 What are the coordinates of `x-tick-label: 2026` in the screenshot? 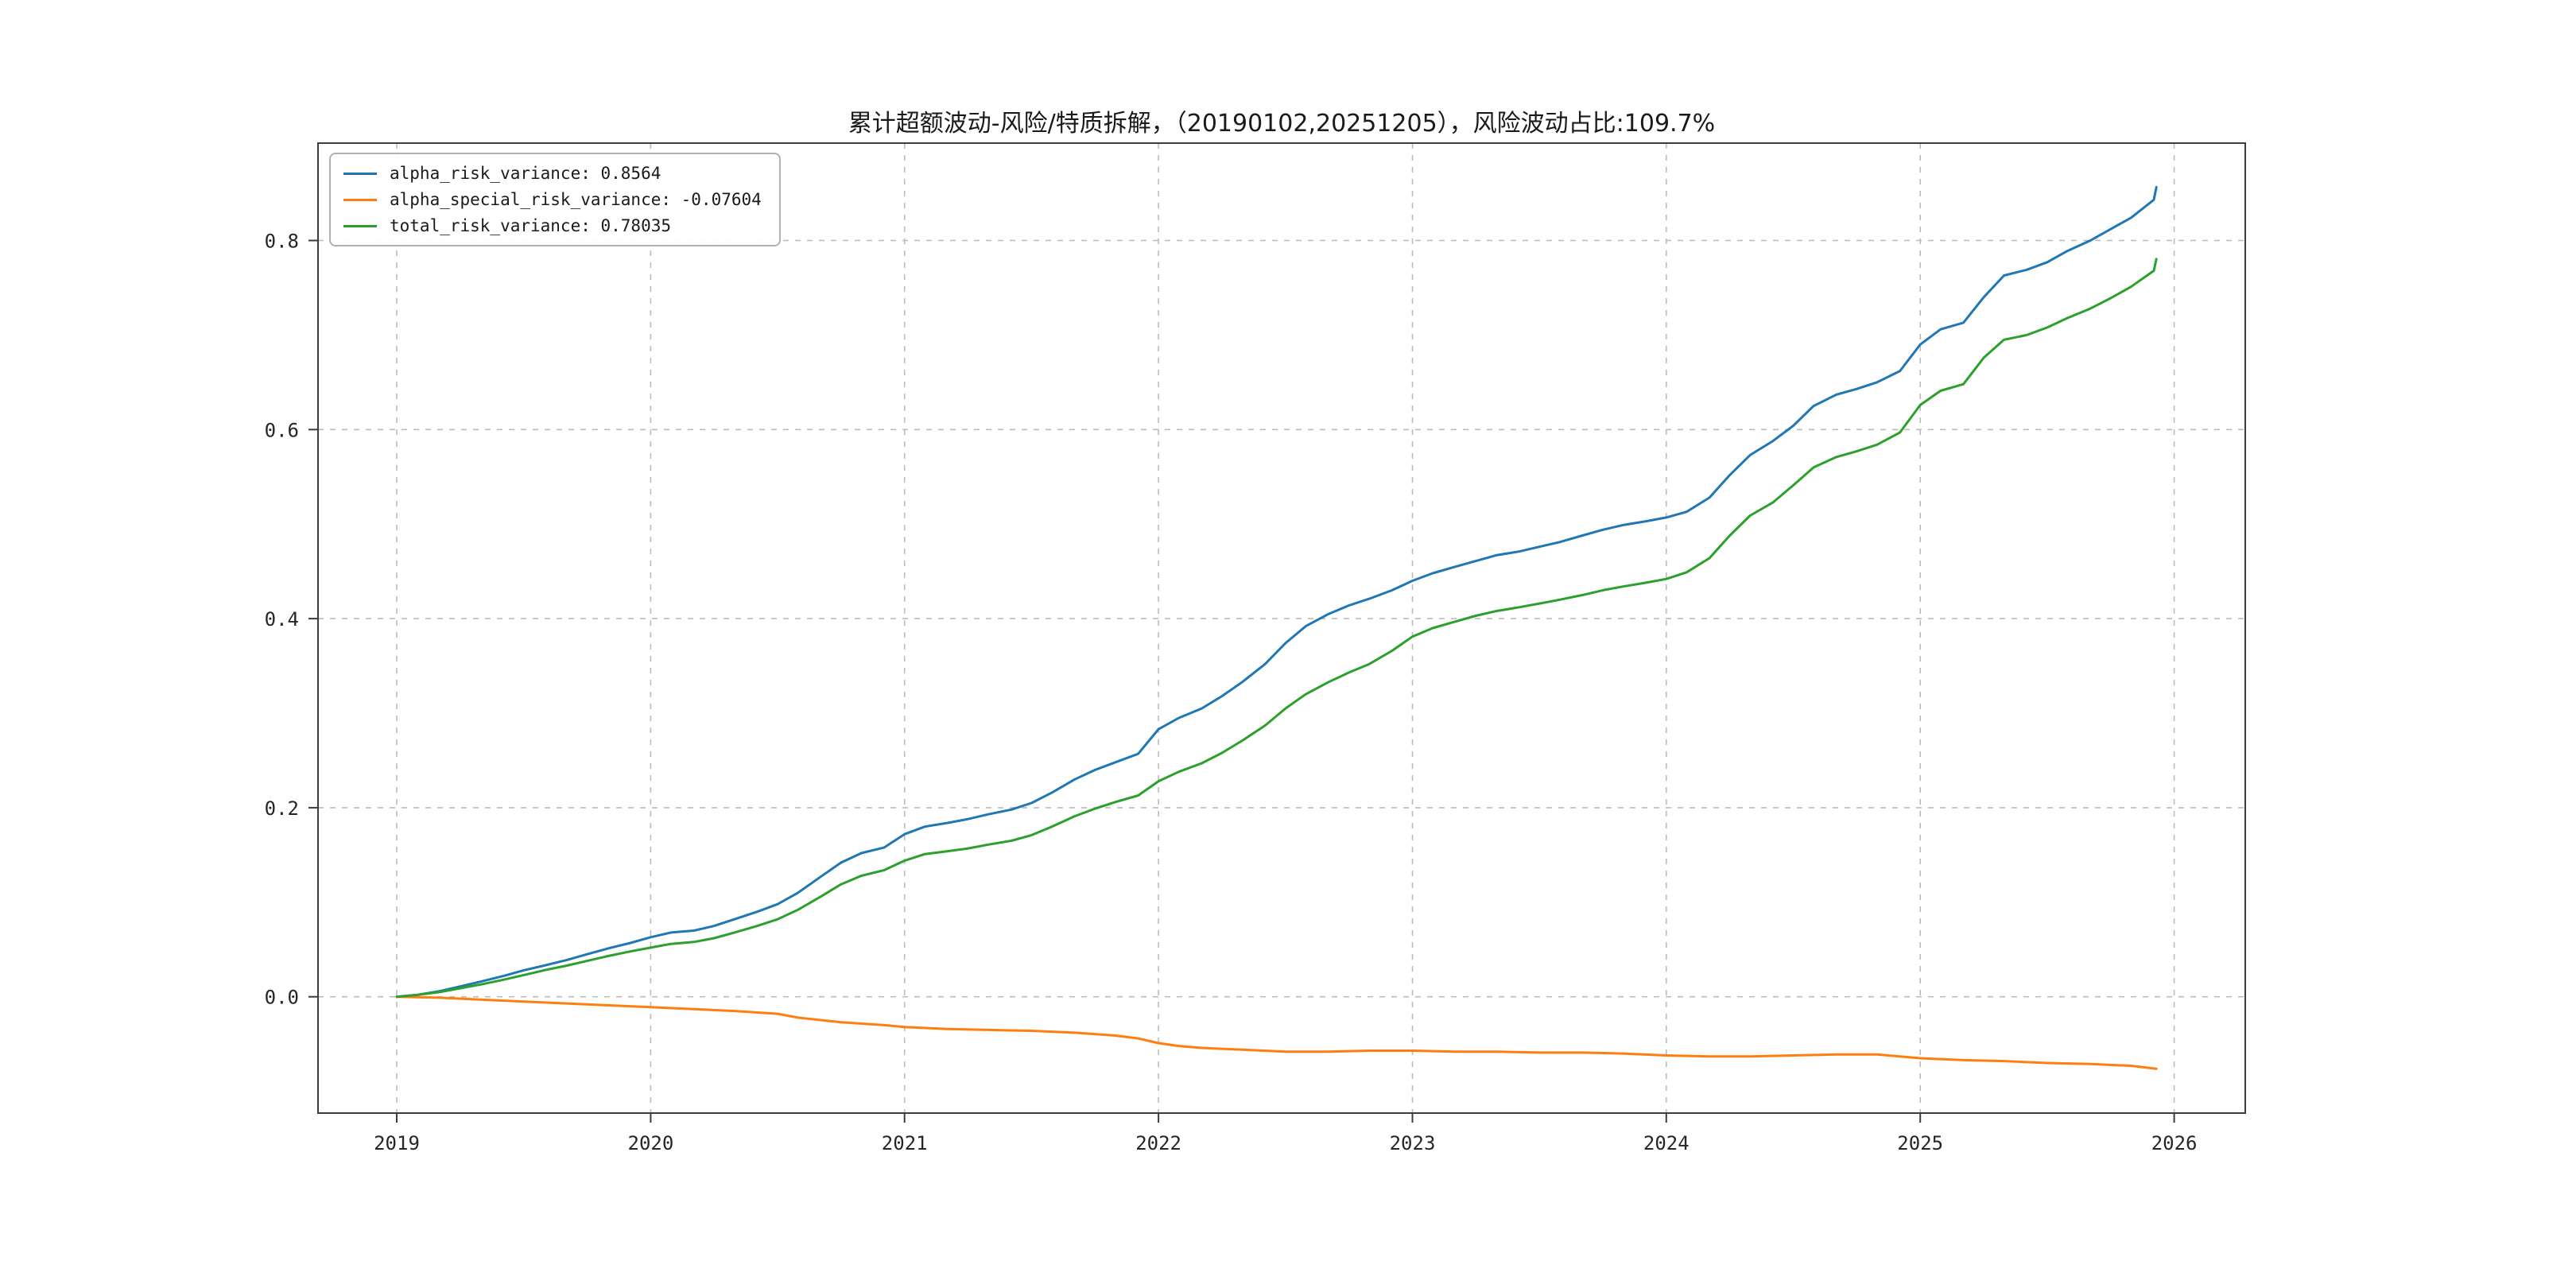 It's located at (2174, 1143).